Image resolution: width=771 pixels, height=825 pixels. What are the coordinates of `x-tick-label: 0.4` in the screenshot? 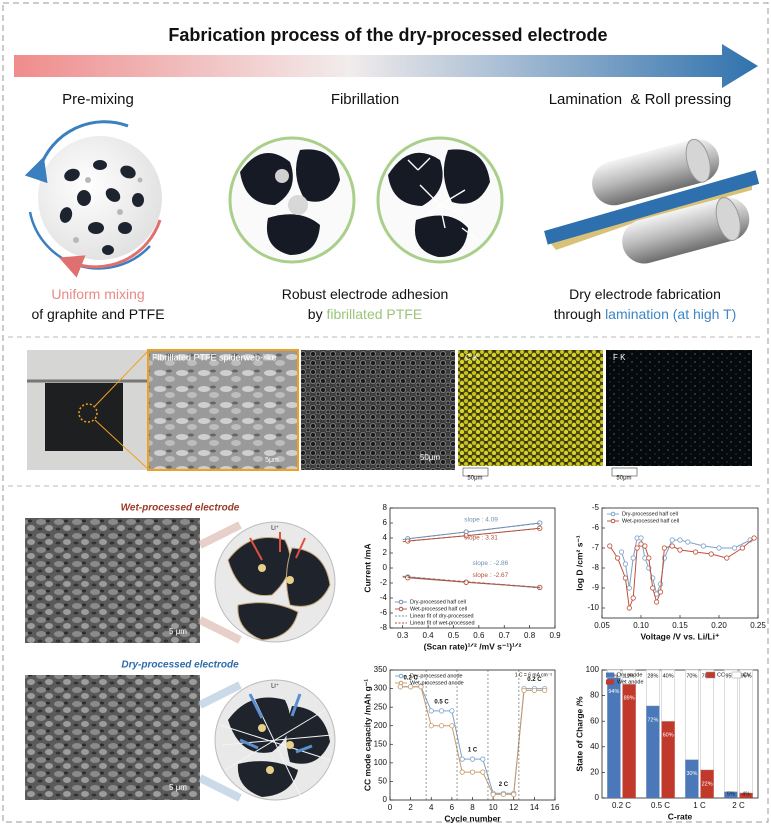 It's located at (429, 635).